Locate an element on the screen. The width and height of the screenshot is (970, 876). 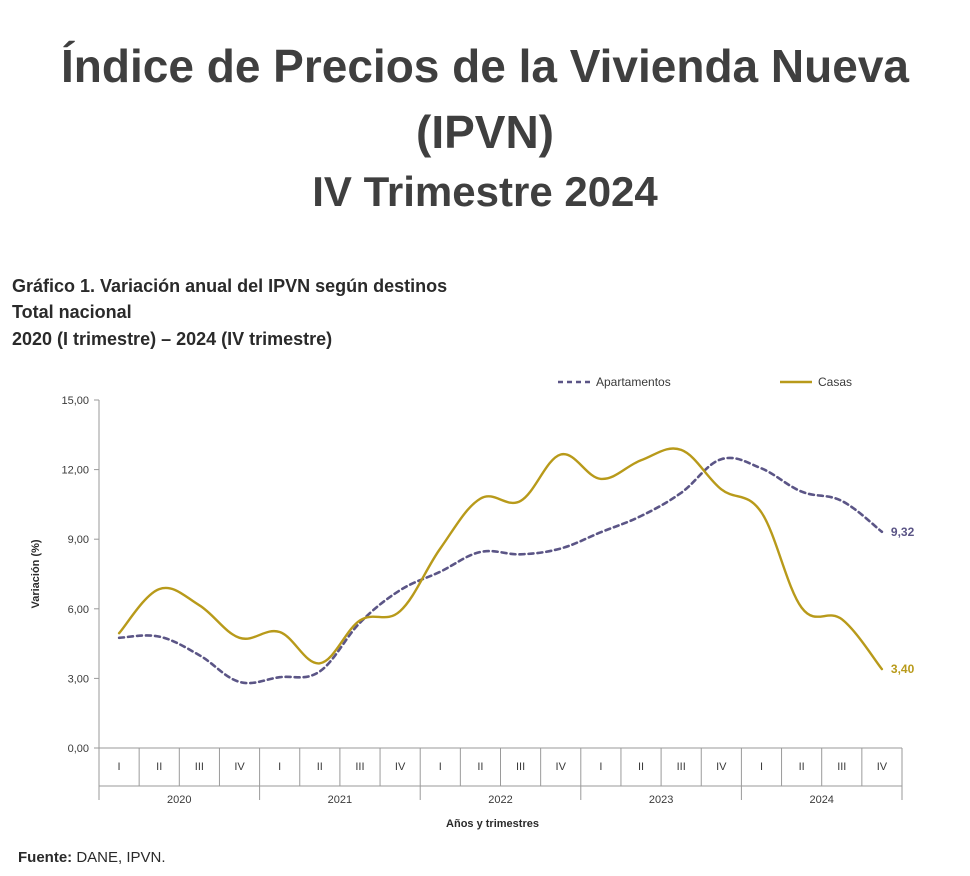
chart-caption-scope: Total nacional is located at coordinates (72, 312).